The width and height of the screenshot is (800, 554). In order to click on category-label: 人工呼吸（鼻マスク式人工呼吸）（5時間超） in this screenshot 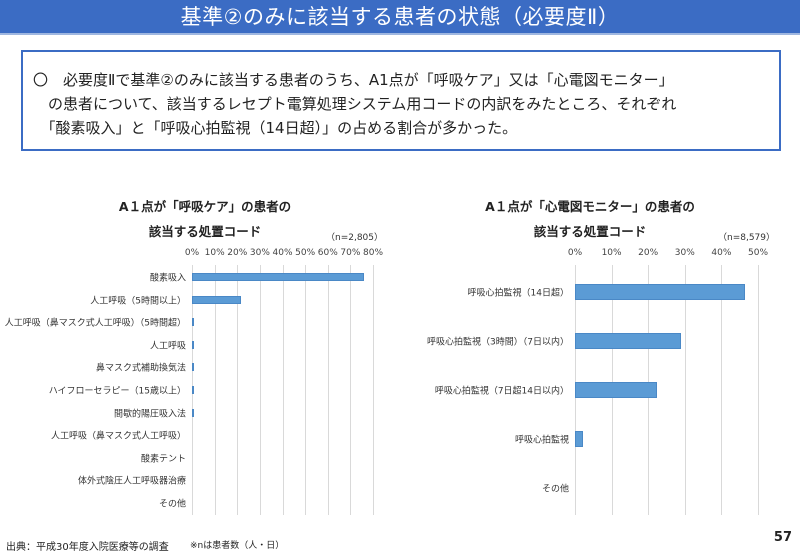, I will do `click(95, 323)`.